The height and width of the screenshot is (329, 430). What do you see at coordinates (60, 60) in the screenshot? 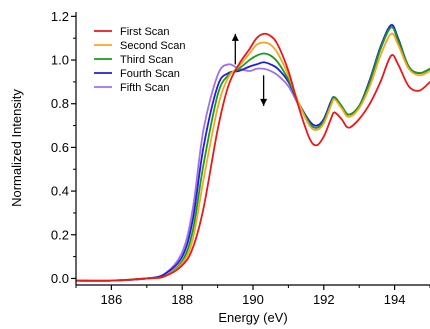
I see `y-tick-label: 1.0` at bounding box center [60, 60].